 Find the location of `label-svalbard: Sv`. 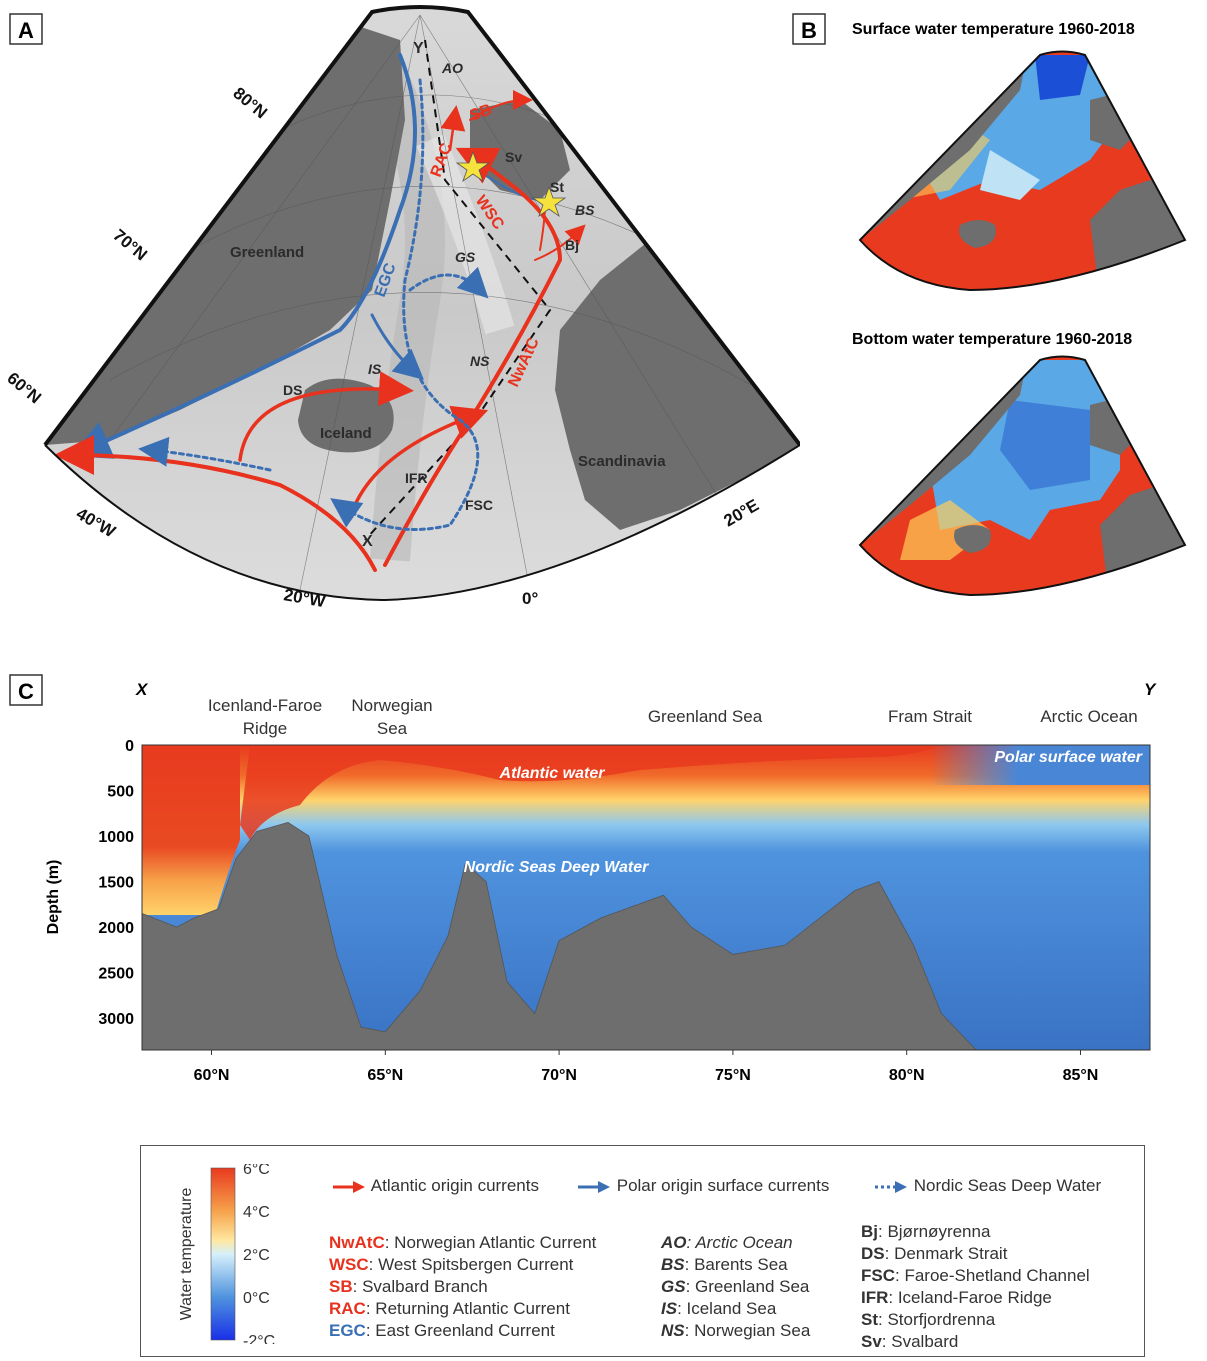

label-svalbard: Sv is located at coordinates (513, 157).